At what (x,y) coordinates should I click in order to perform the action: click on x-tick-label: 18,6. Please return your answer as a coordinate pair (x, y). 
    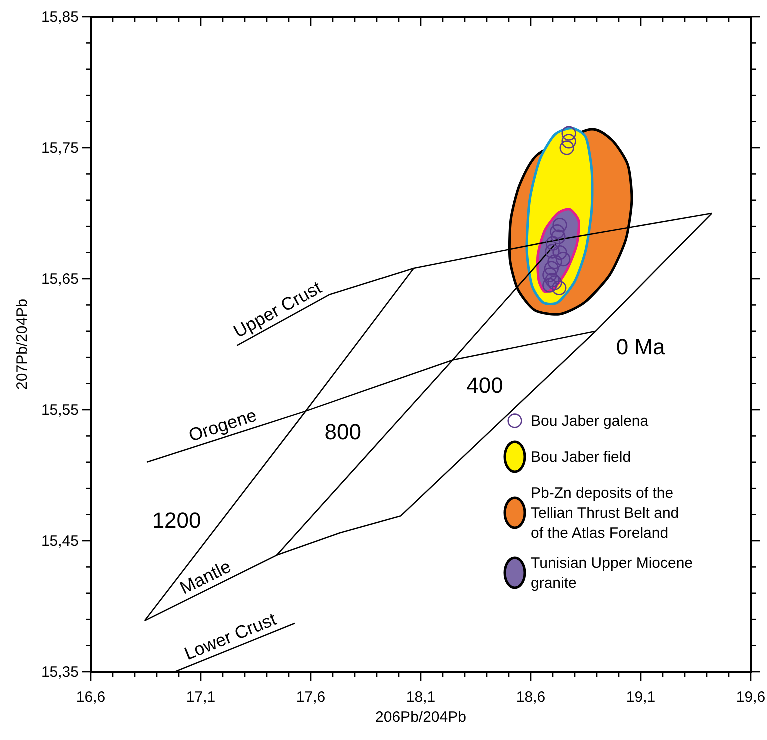
    Looking at the image, I should click on (531, 697).